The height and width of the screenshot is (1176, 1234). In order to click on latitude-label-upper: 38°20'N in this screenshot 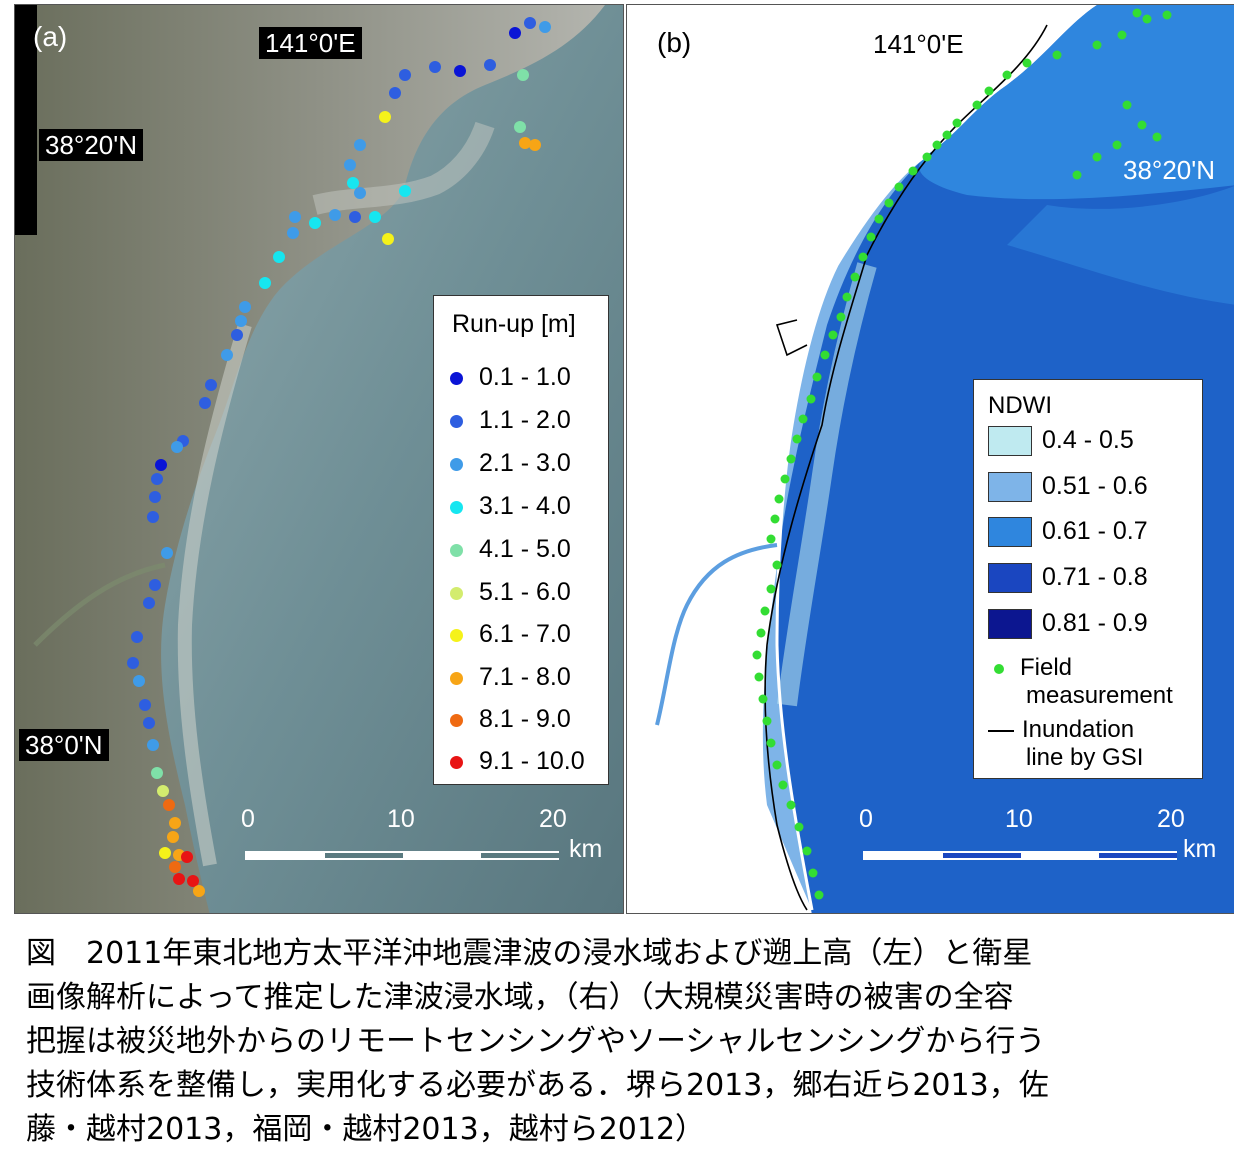, I will do `click(91, 145)`.